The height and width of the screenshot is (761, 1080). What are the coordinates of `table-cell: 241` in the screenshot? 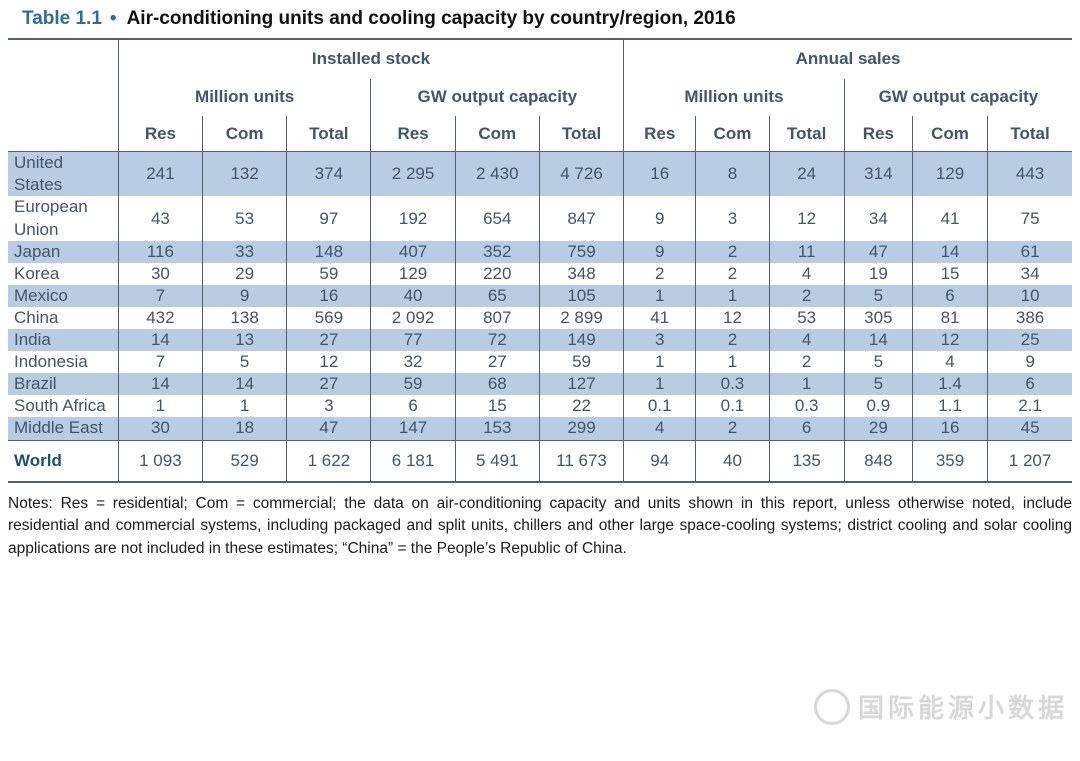 It's located at (160, 174).